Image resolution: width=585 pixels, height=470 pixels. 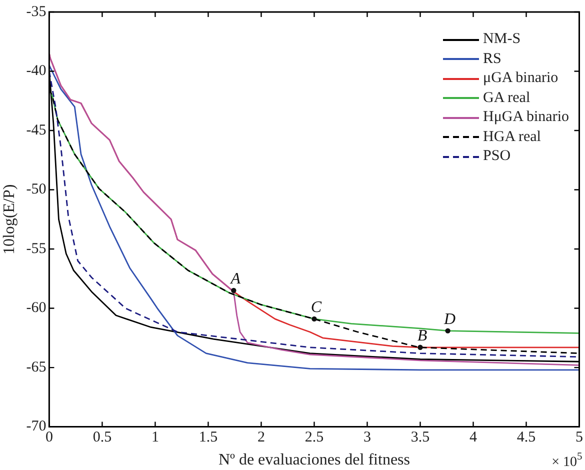 I want to click on y-tick-label: -45, so click(x=36, y=130).